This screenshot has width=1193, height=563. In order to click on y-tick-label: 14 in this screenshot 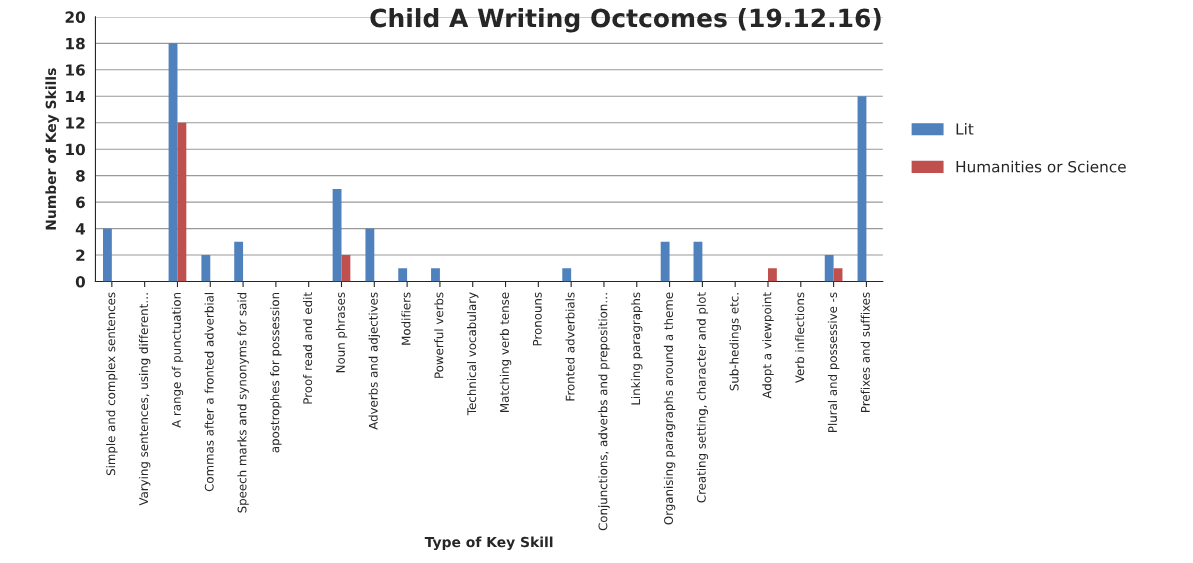, I will do `click(76, 96)`.